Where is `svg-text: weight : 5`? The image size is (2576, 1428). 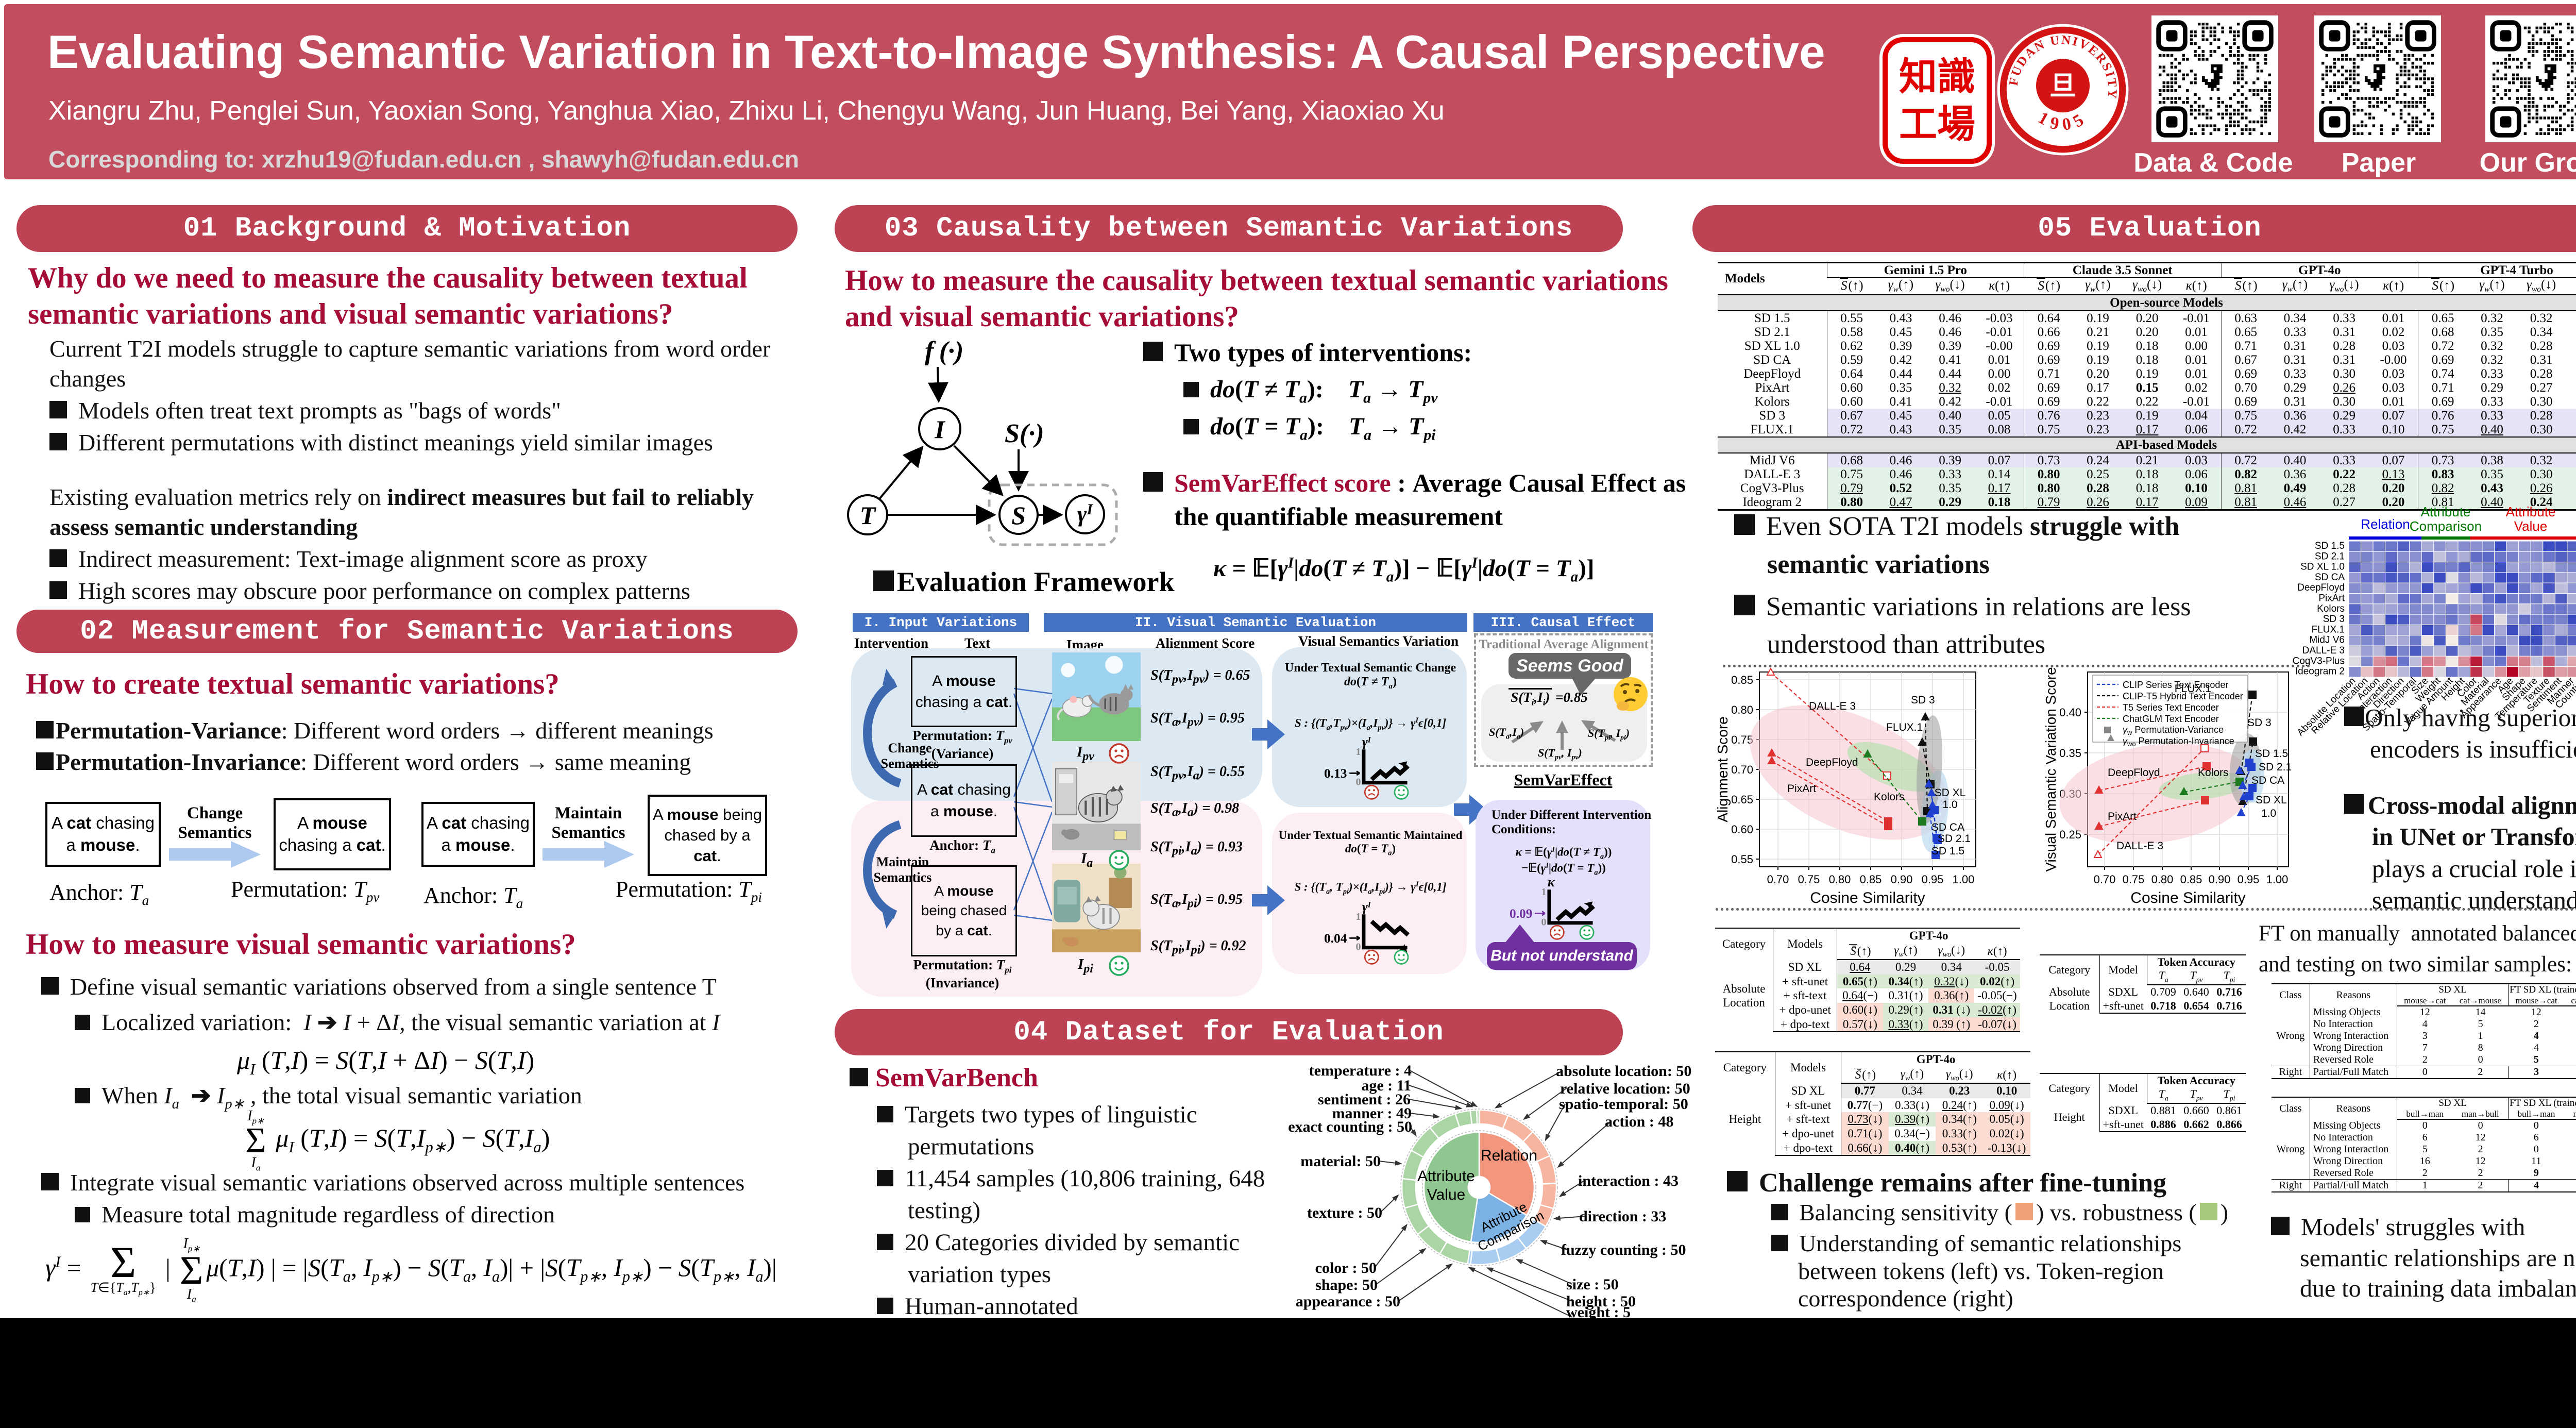
svg-text: weight : 5 is located at coordinates (1598, 1312).